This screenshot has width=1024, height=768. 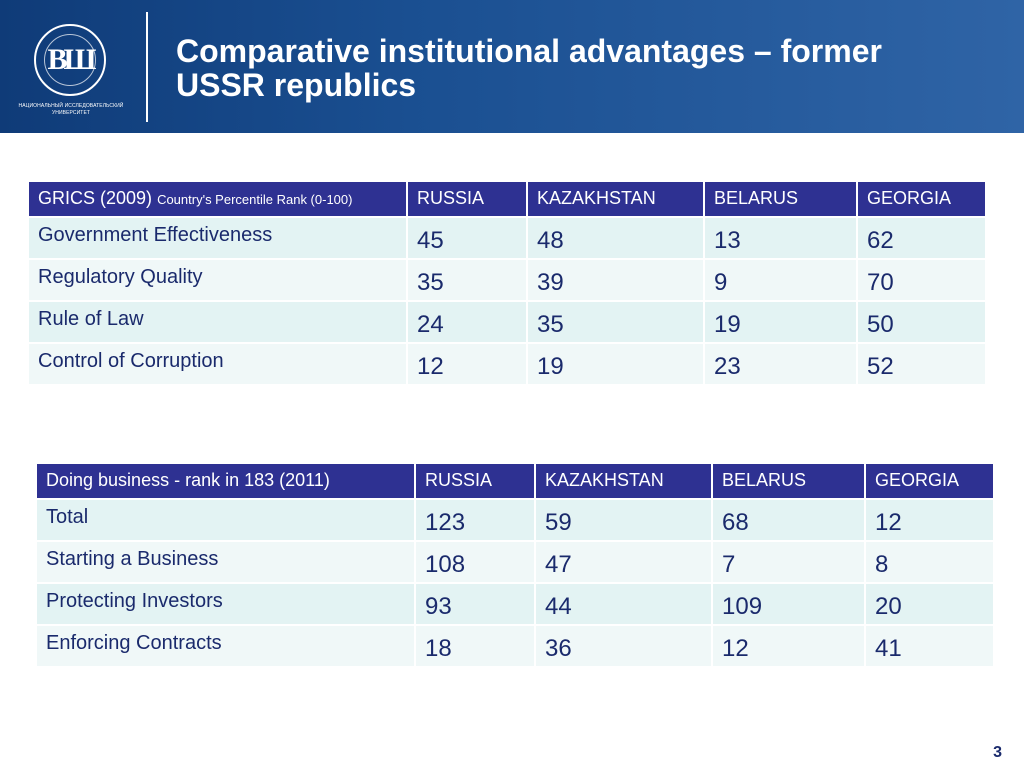 I want to click on page-number: 3, so click(x=997, y=752).